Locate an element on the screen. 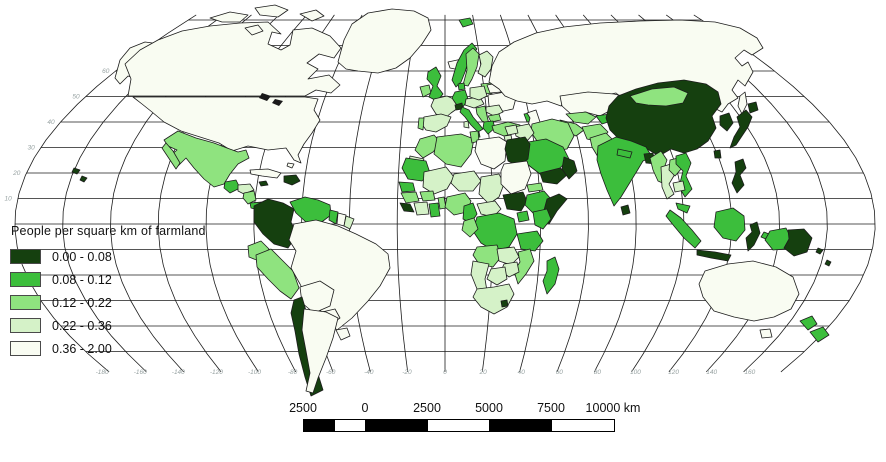  scale-bar-graphic is located at coordinates (459, 425).